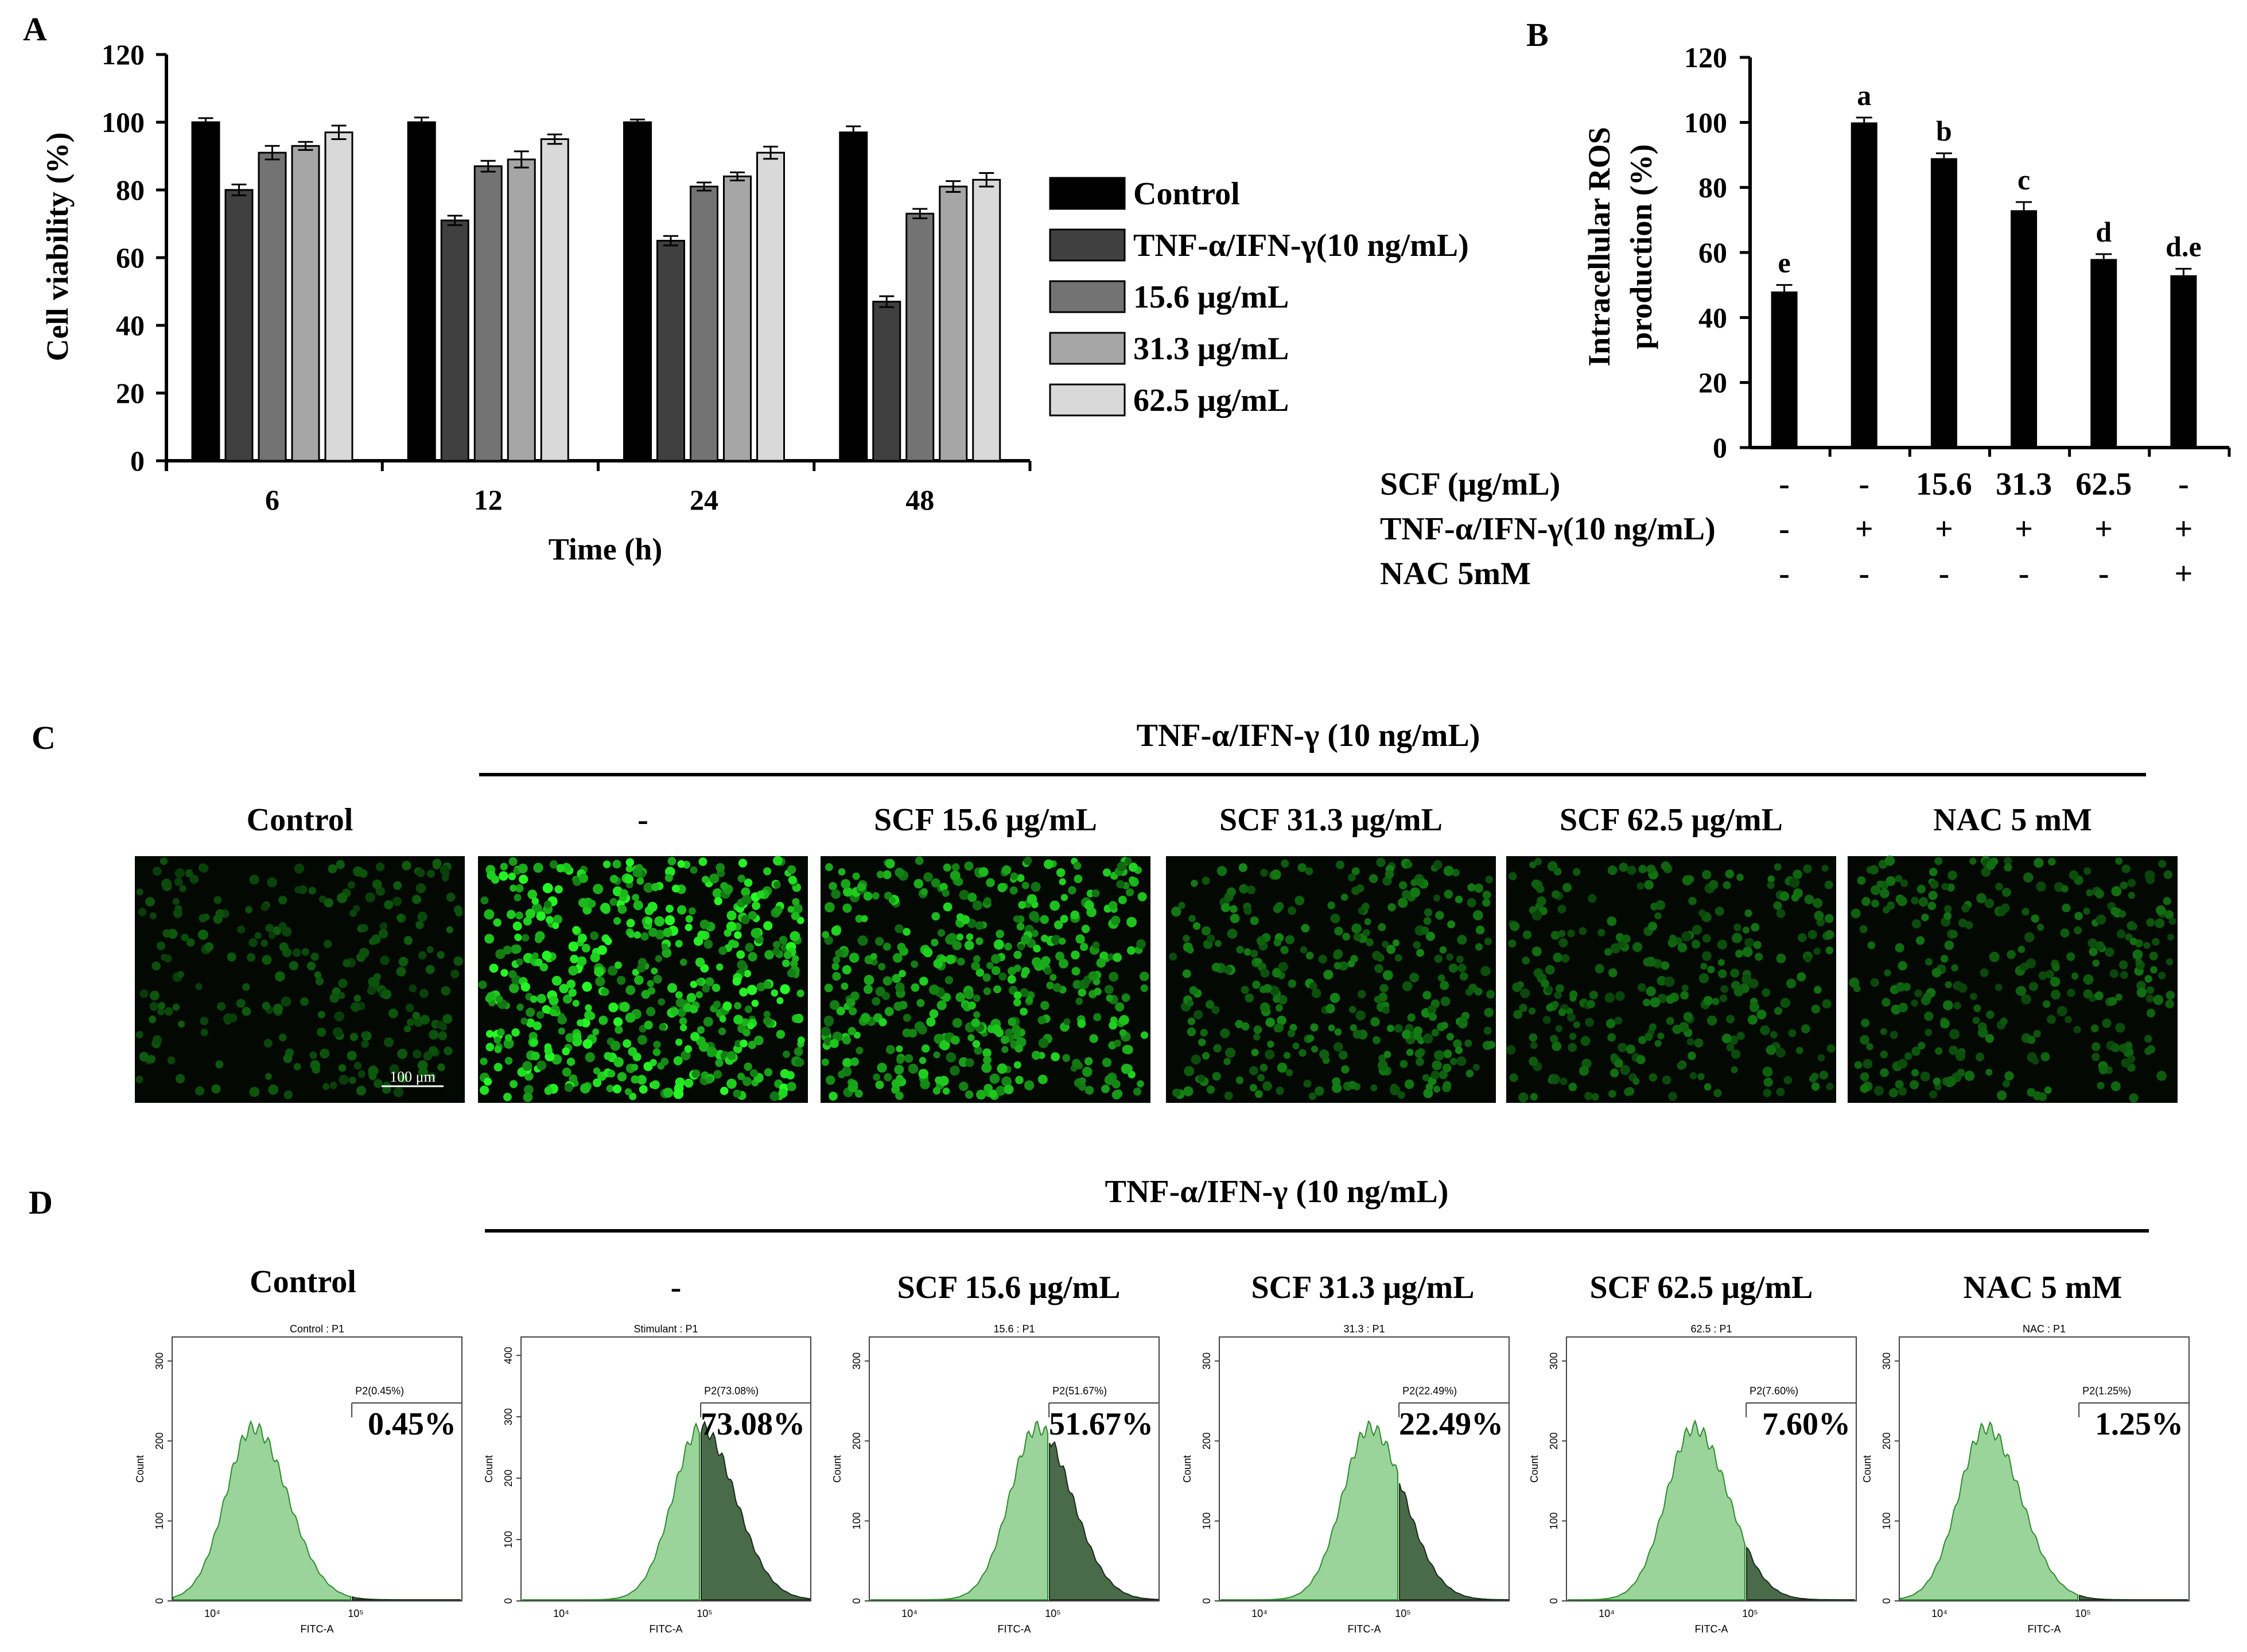  Describe the element at coordinates (521, 310) in the screenshot. I see `chart-a-bar` at that location.